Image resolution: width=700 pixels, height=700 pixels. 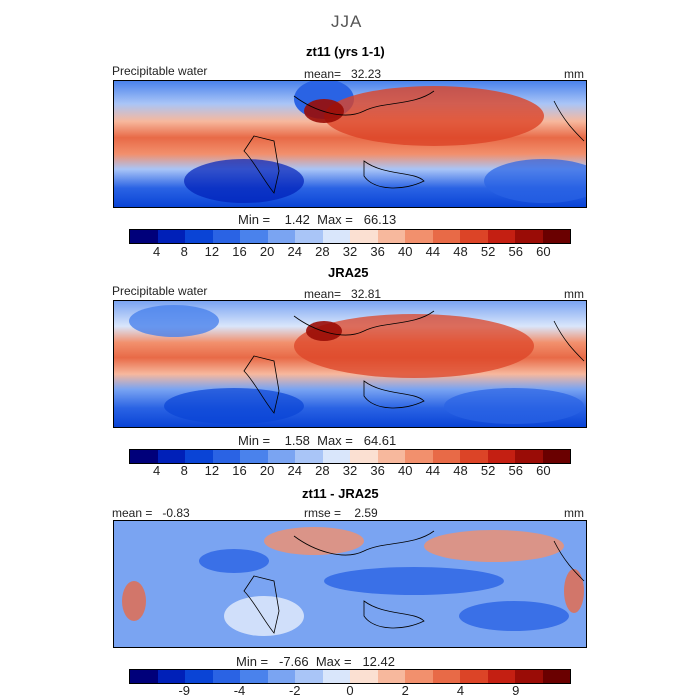 I want to click on panel2-map-field, so click(x=350, y=364).